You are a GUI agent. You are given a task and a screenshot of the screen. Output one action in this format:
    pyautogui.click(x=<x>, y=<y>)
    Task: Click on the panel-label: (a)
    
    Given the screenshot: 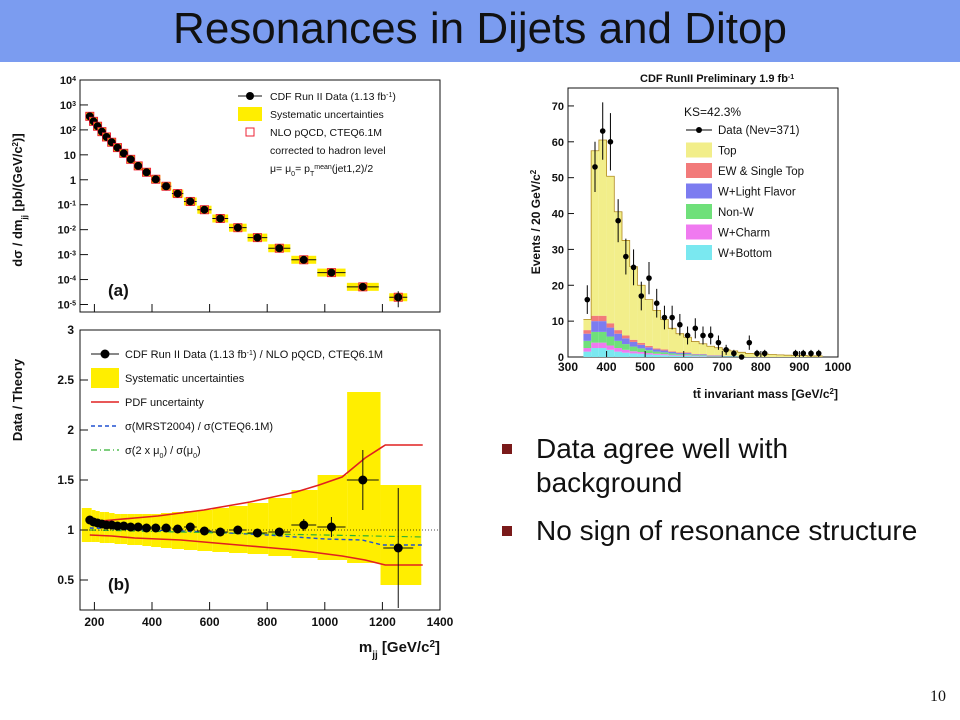 What is the action you would take?
    pyautogui.click(x=118, y=290)
    